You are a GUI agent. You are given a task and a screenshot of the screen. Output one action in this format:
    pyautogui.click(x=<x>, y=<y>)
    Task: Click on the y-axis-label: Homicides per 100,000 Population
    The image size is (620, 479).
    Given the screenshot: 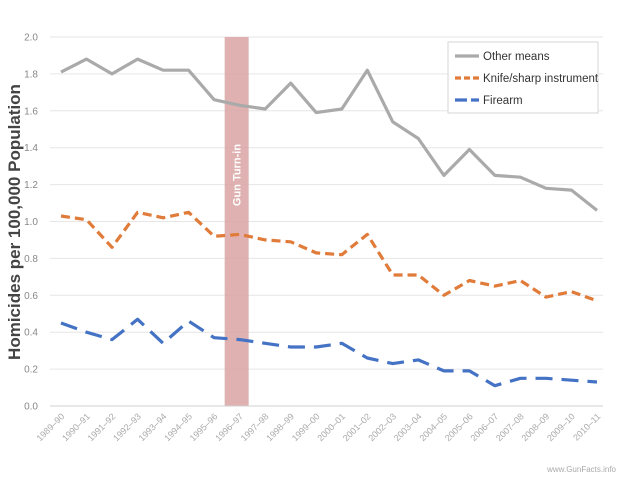 What is the action you would take?
    pyautogui.click(x=14, y=222)
    